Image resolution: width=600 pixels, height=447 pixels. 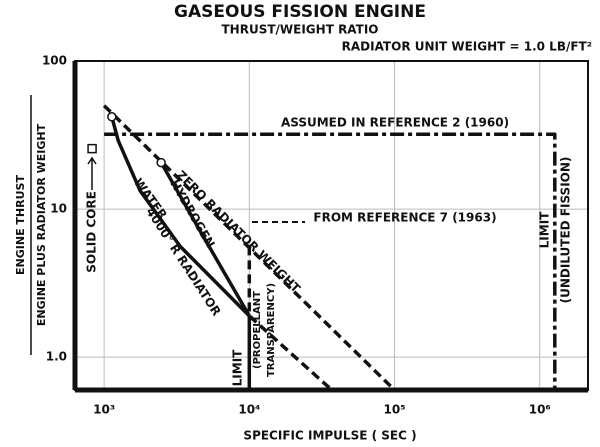 I want to click on y-tick-label: 10, so click(x=58, y=209).